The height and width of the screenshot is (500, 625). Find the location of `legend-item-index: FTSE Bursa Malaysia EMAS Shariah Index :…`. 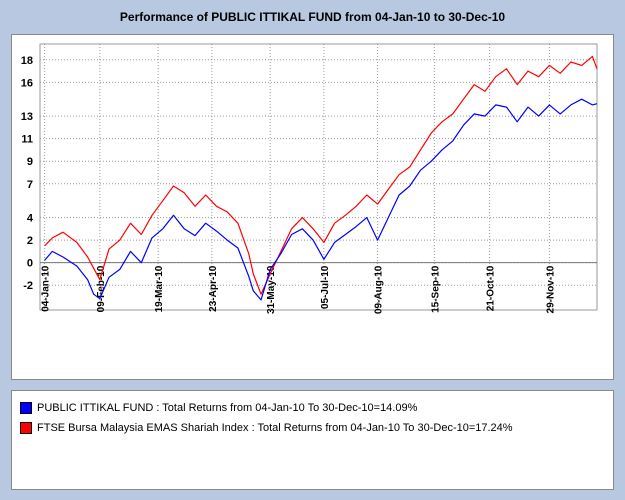

legend-item-index: FTSE Bursa Malaysia EMAS Shariah Index :… is located at coordinates (266, 428).